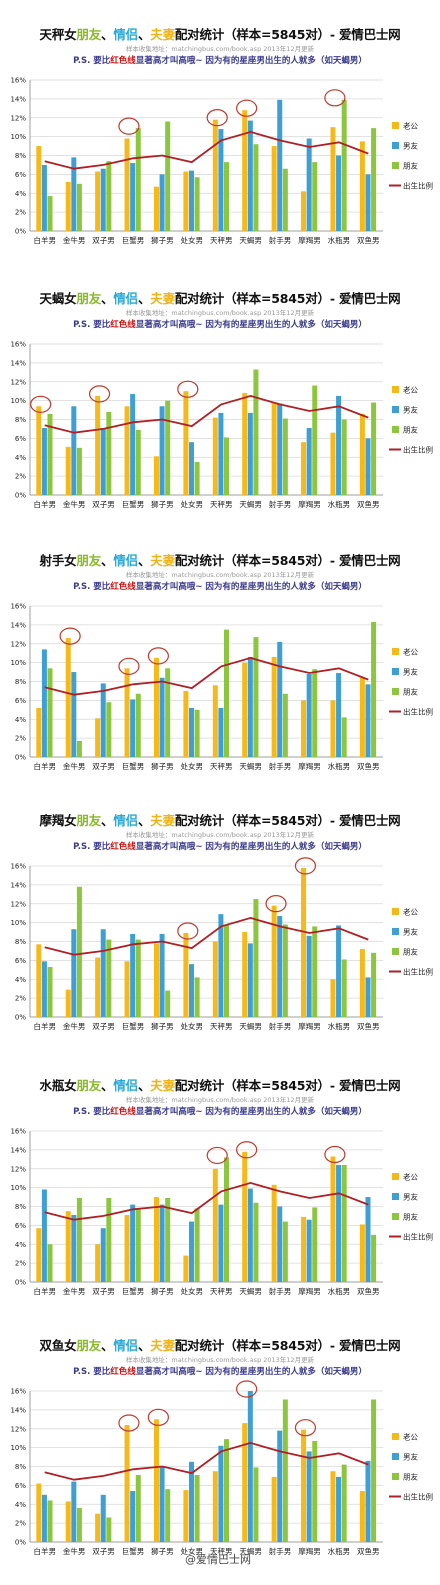 The image size is (440, 1585). I want to click on y-tick-label: 0%, so click(20, 1283).